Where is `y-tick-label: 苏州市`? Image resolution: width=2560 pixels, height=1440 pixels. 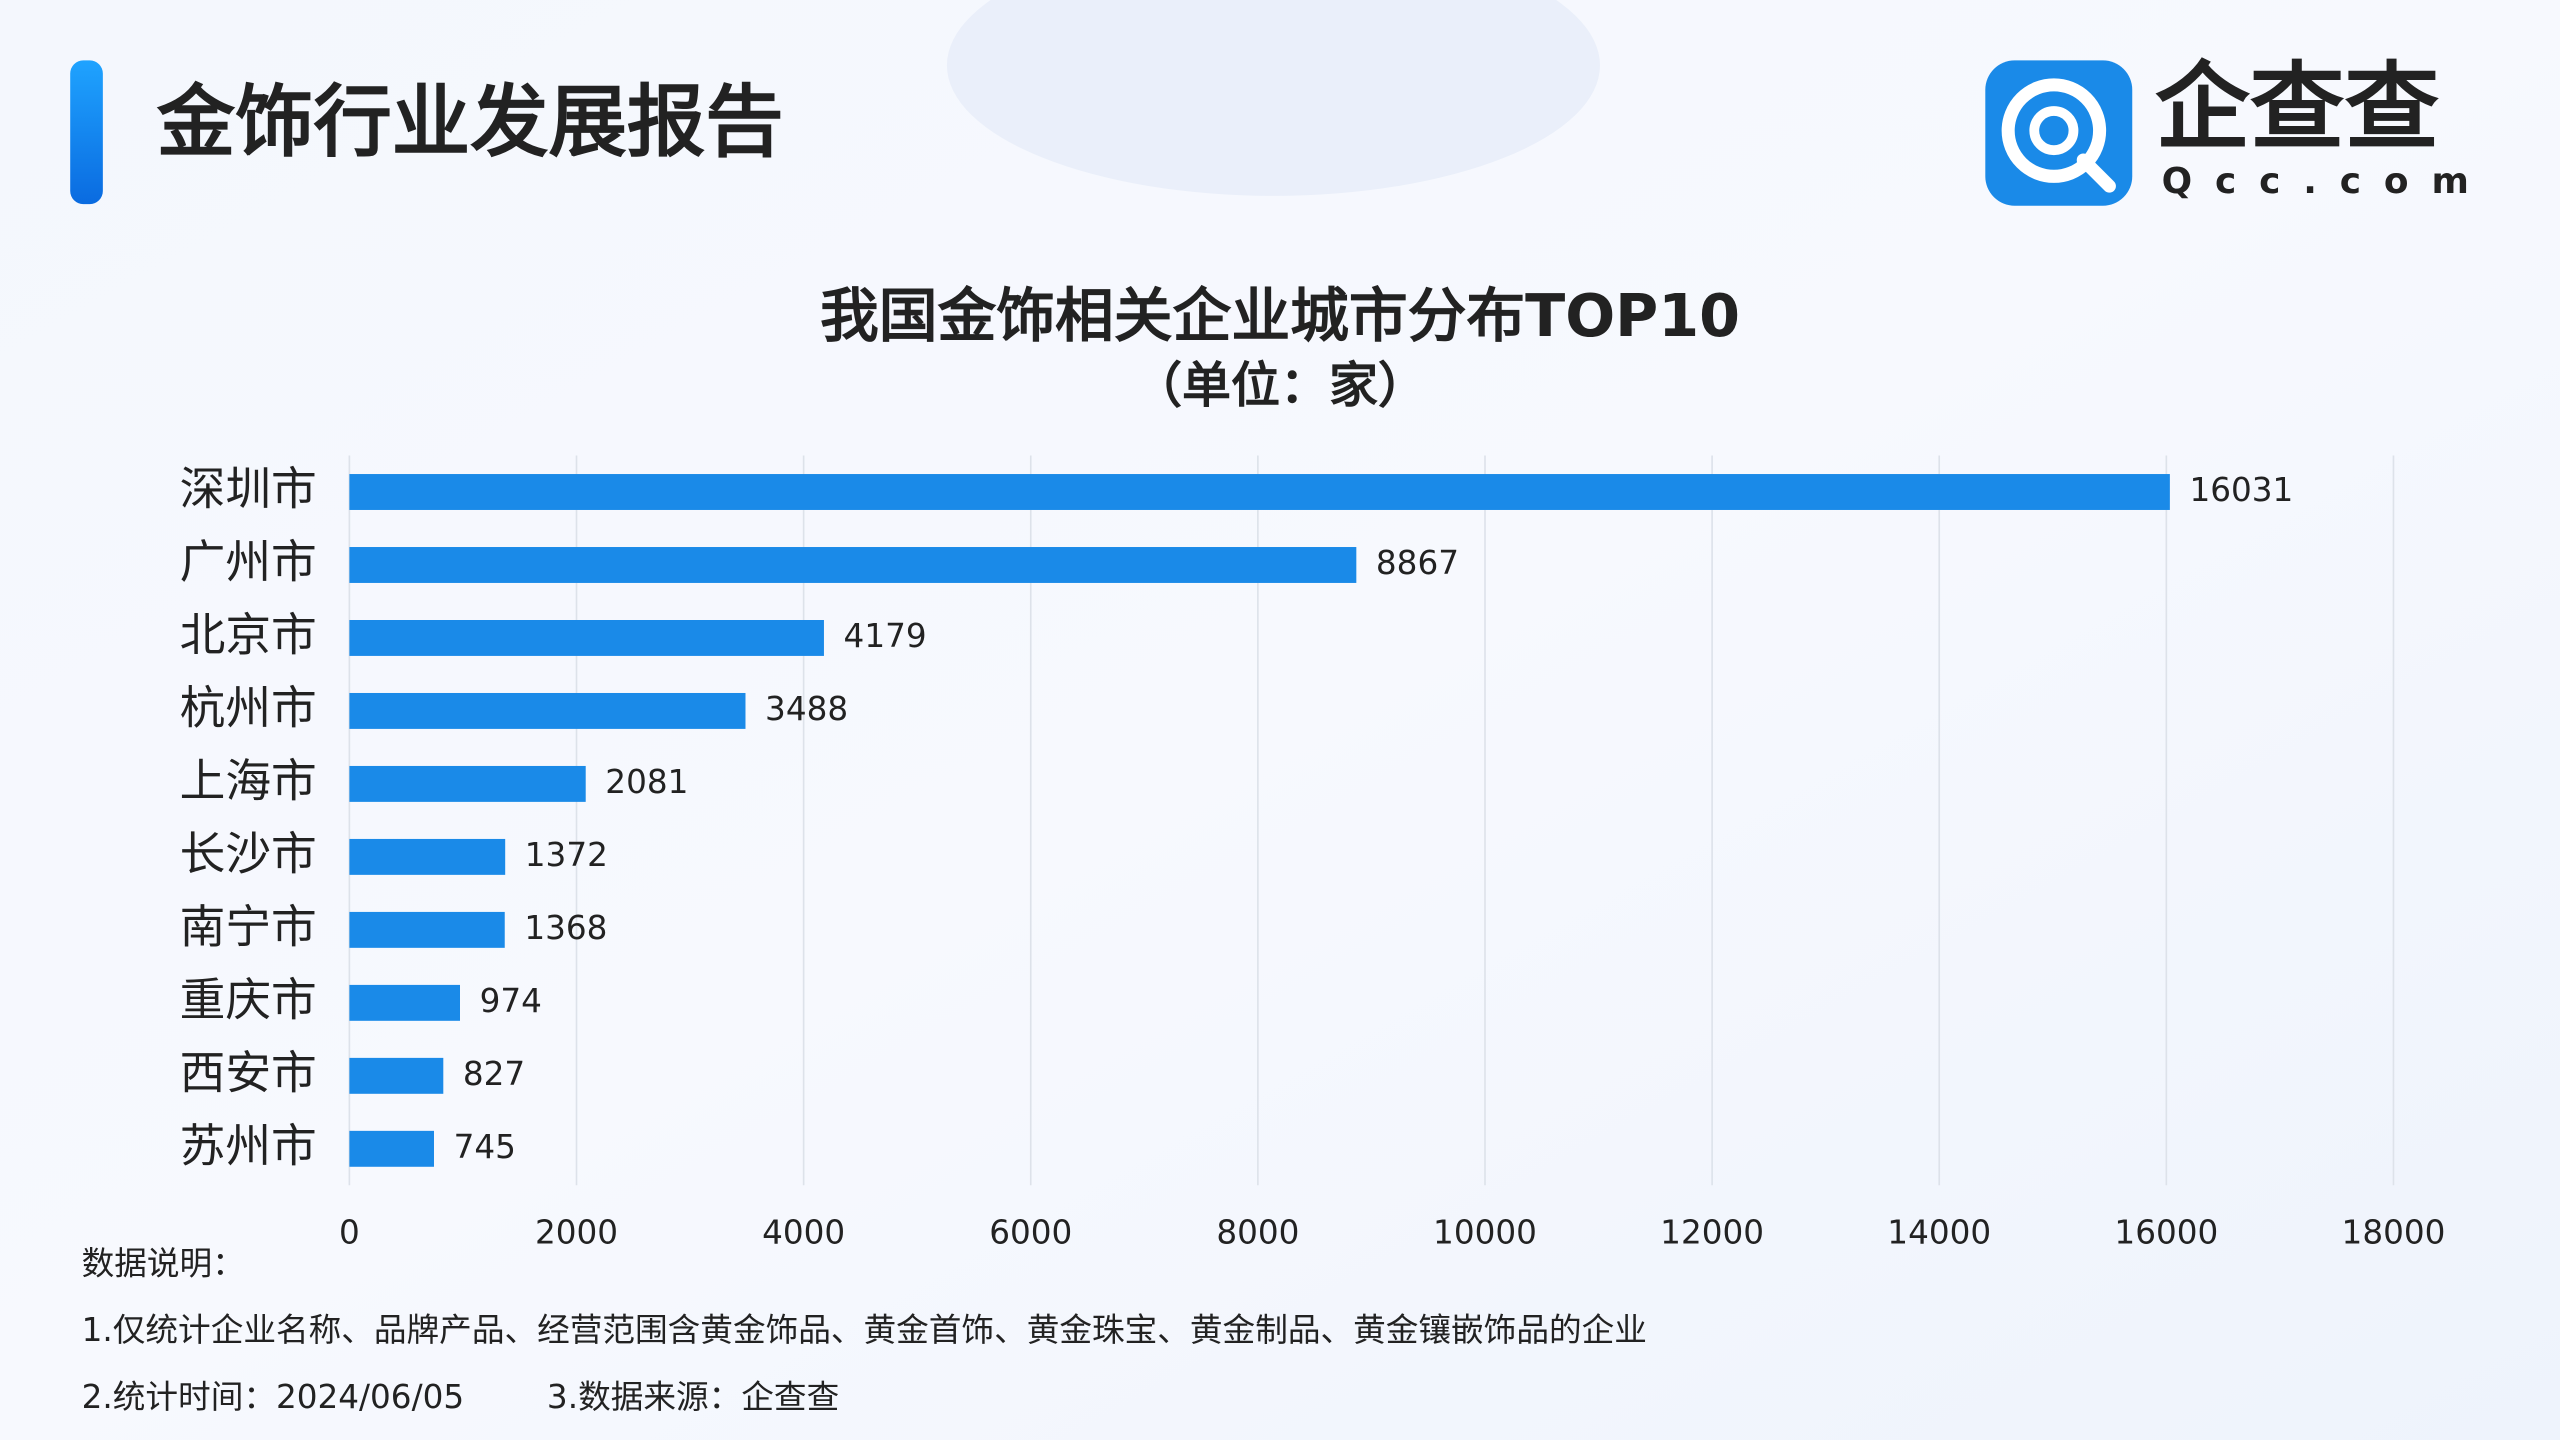
y-tick-label: 苏州市 is located at coordinates (248, 1145).